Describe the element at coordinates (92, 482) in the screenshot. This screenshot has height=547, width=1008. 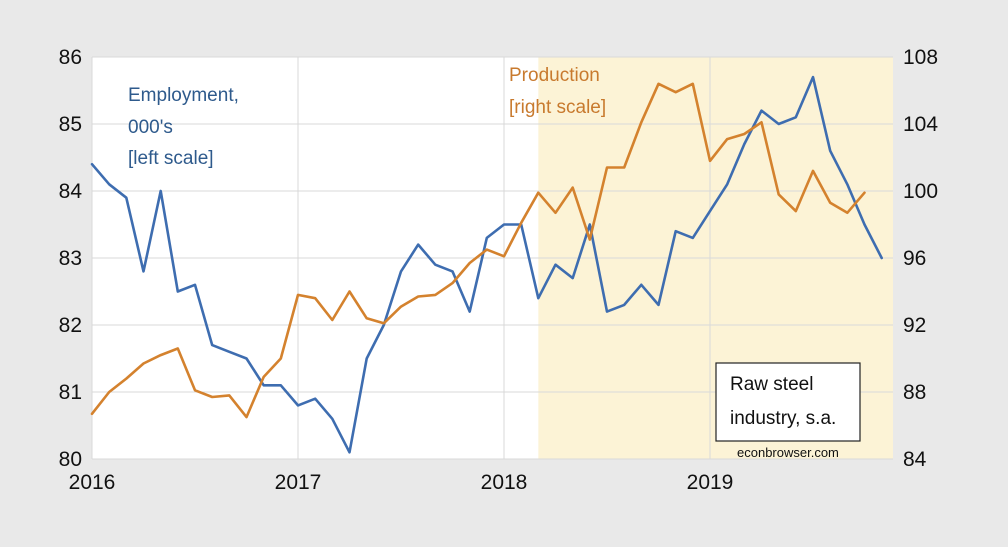
I see `x-tick-label: 2016` at that location.